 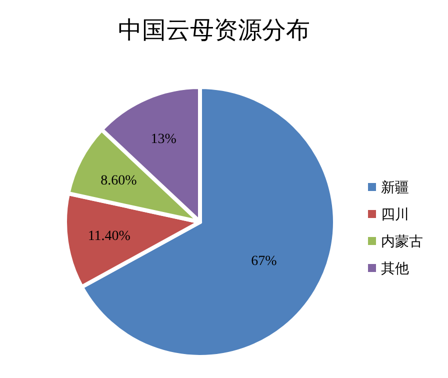 I want to click on legend-label: 四川, so click(x=395, y=215).